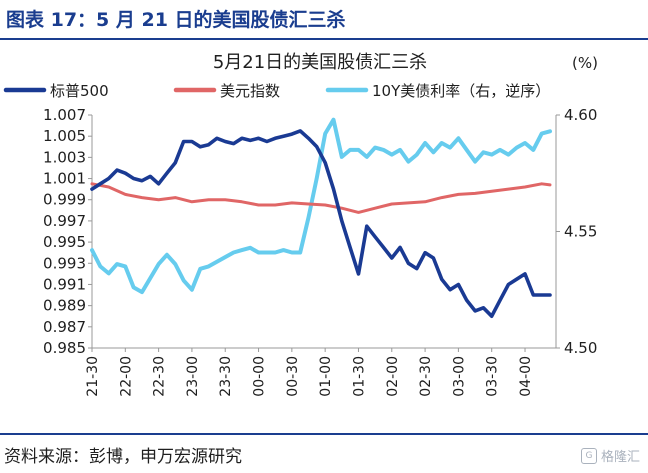  What do you see at coordinates (79, 91) in the screenshot?
I see `legend-label-0: 标普500` at bounding box center [79, 91].